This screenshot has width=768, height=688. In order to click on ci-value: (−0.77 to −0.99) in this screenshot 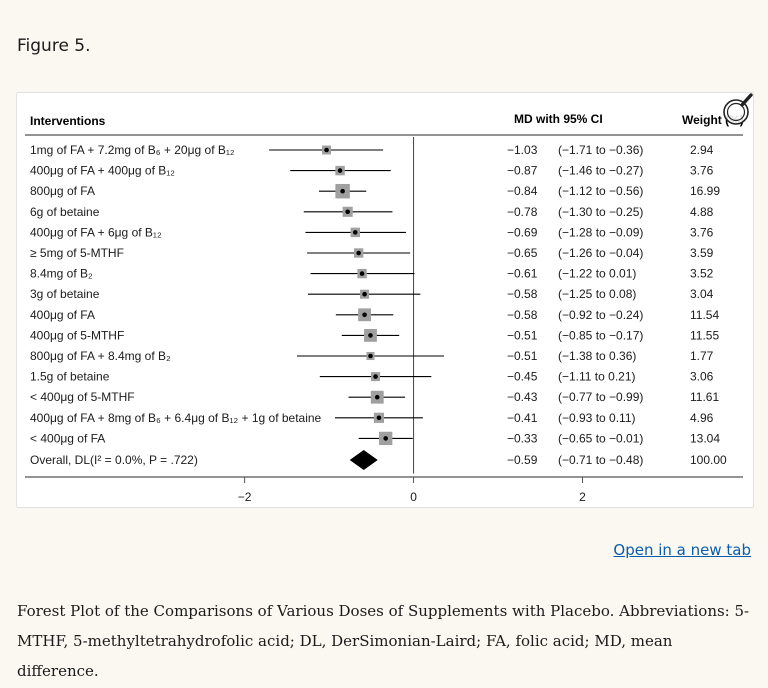, I will do `click(600, 397)`.